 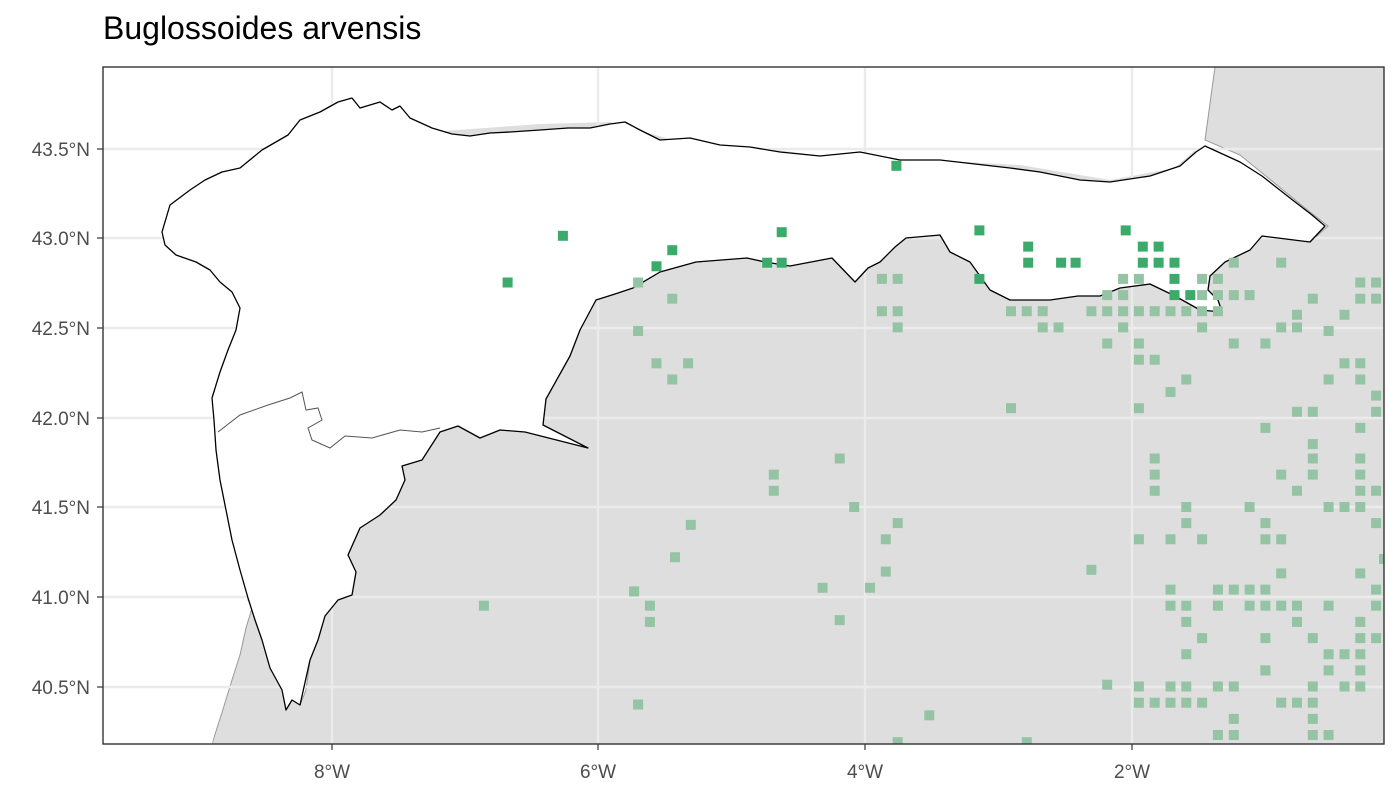 I want to click on map-title: Buglossoides arvensis, so click(x=262, y=28).